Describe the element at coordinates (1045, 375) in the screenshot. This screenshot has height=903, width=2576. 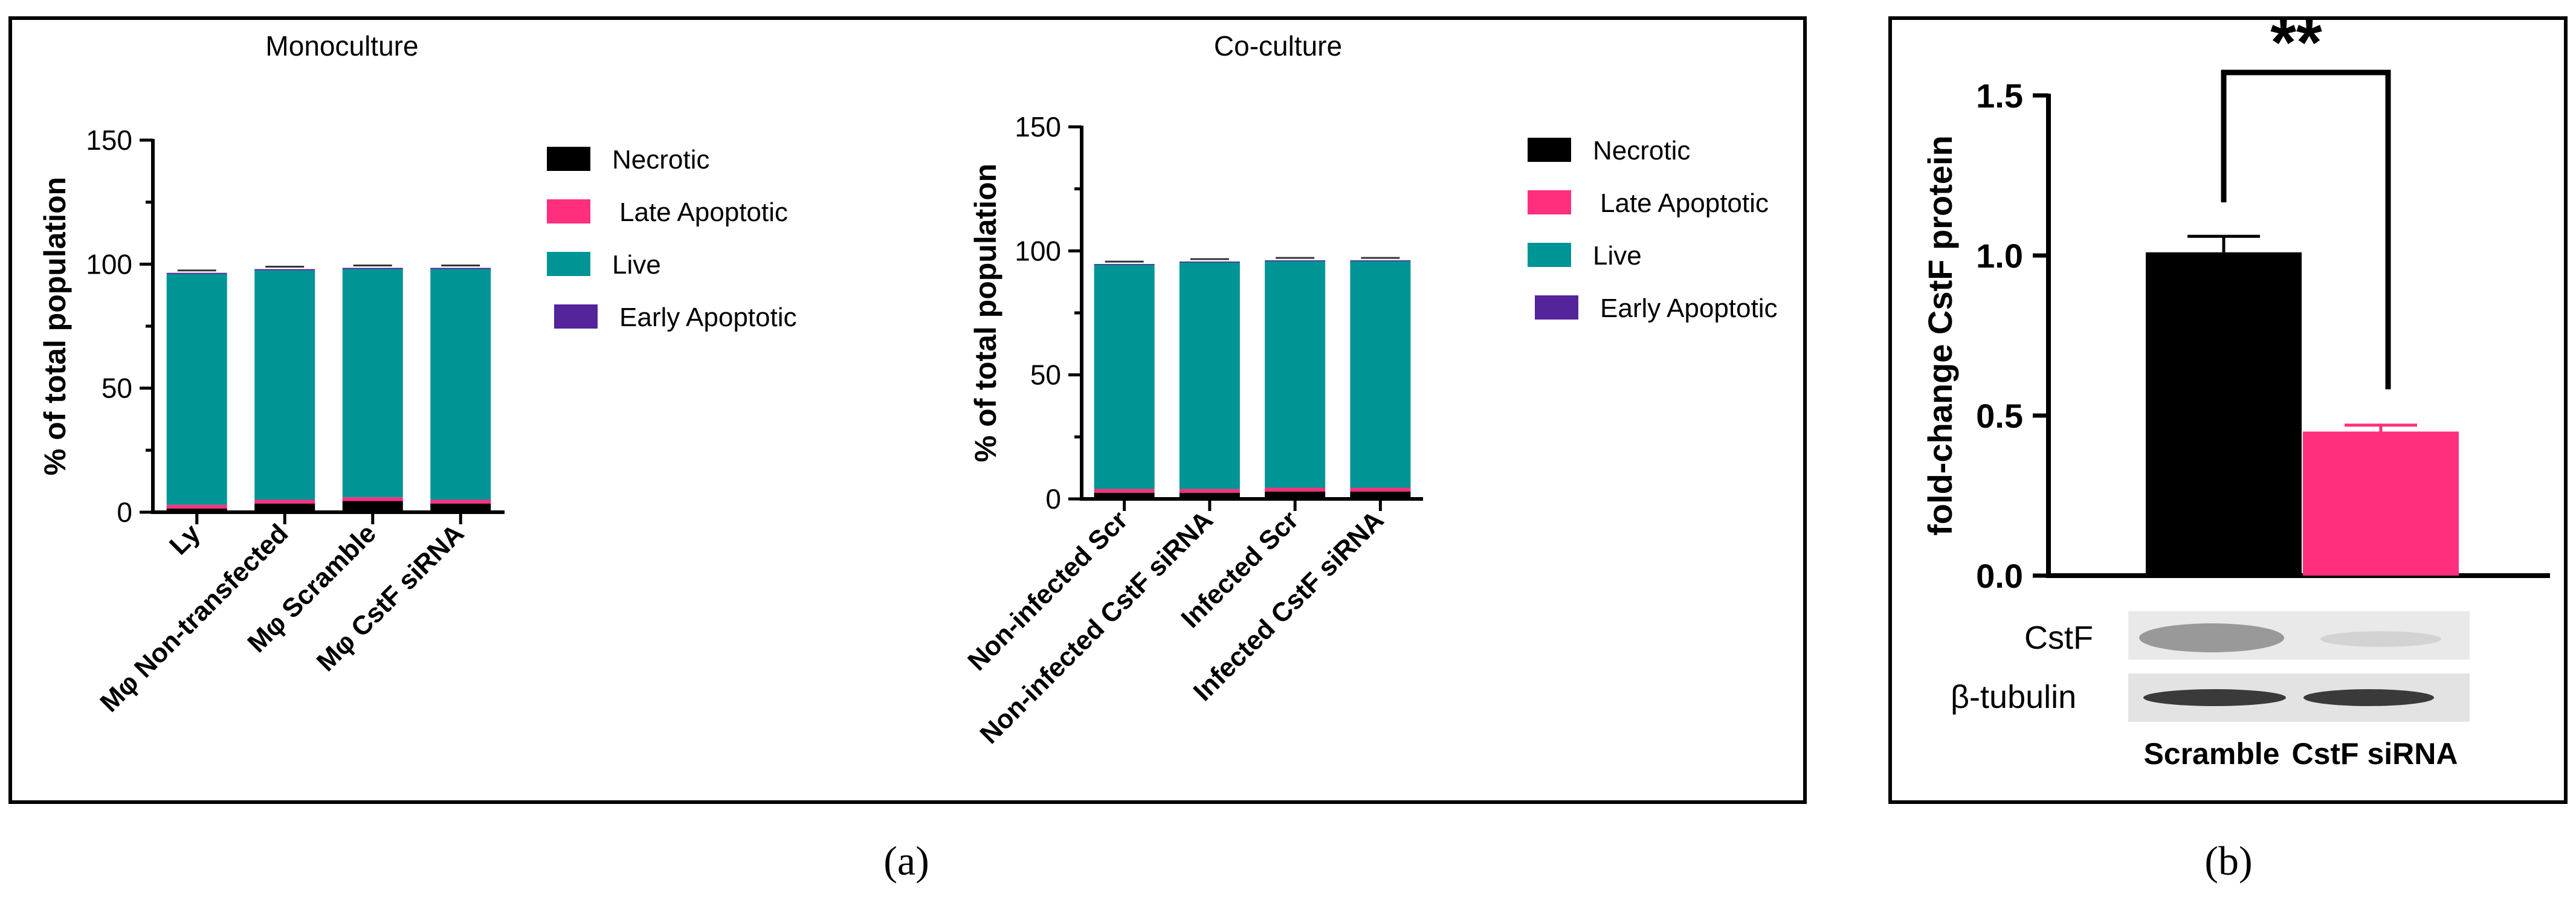
I see `co-ytick-label: 50` at that location.